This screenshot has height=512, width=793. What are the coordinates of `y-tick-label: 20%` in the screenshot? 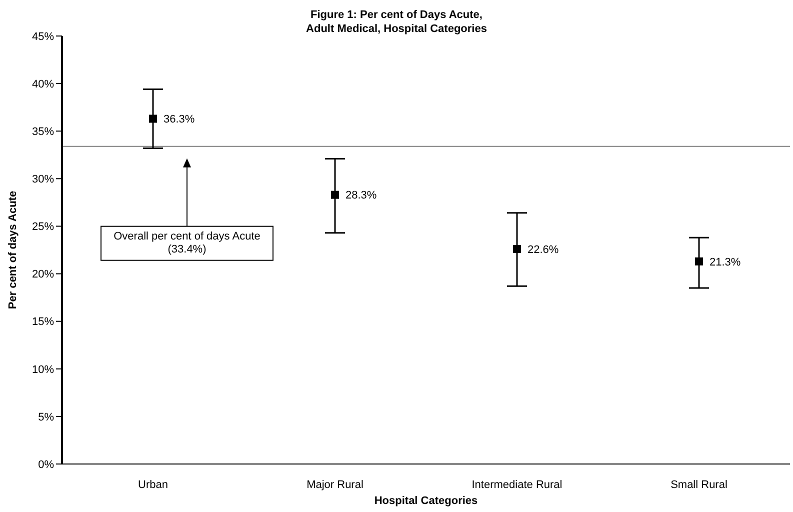 It's located at (43, 274).